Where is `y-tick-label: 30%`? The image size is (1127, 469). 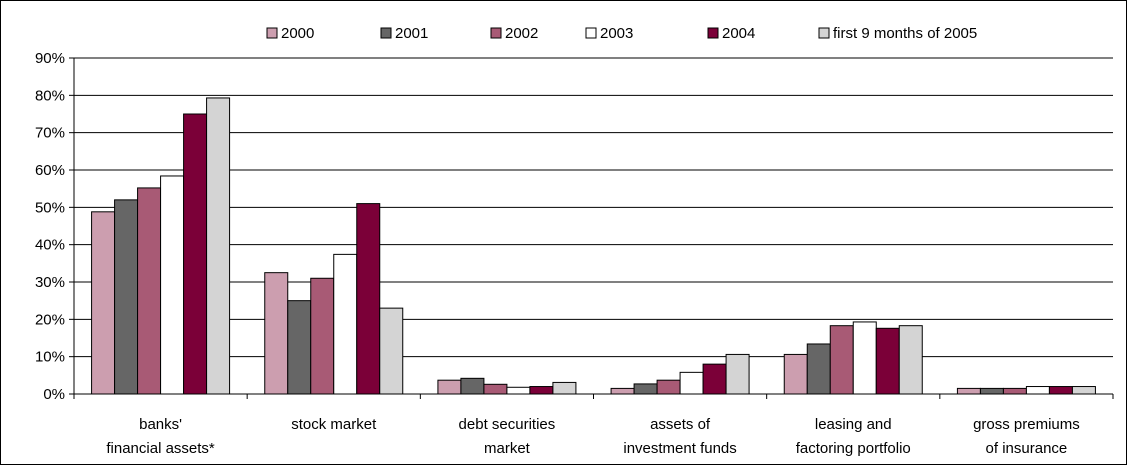
y-tick-label: 30% is located at coordinates (50, 282).